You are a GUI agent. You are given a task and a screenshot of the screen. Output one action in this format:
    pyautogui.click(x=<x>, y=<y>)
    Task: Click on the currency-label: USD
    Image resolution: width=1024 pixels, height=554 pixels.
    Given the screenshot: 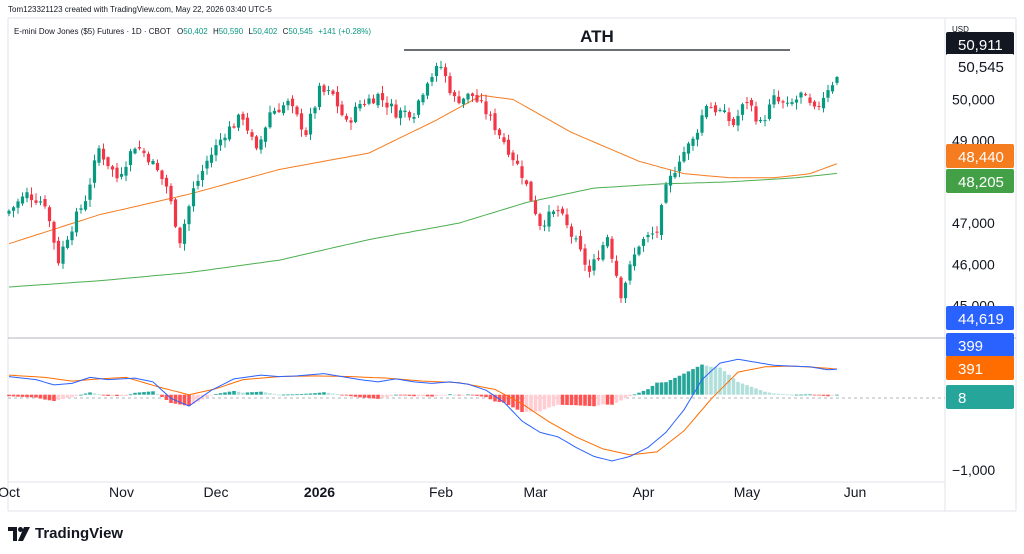 What is the action you would take?
    pyautogui.click(x=960, y=29)
    